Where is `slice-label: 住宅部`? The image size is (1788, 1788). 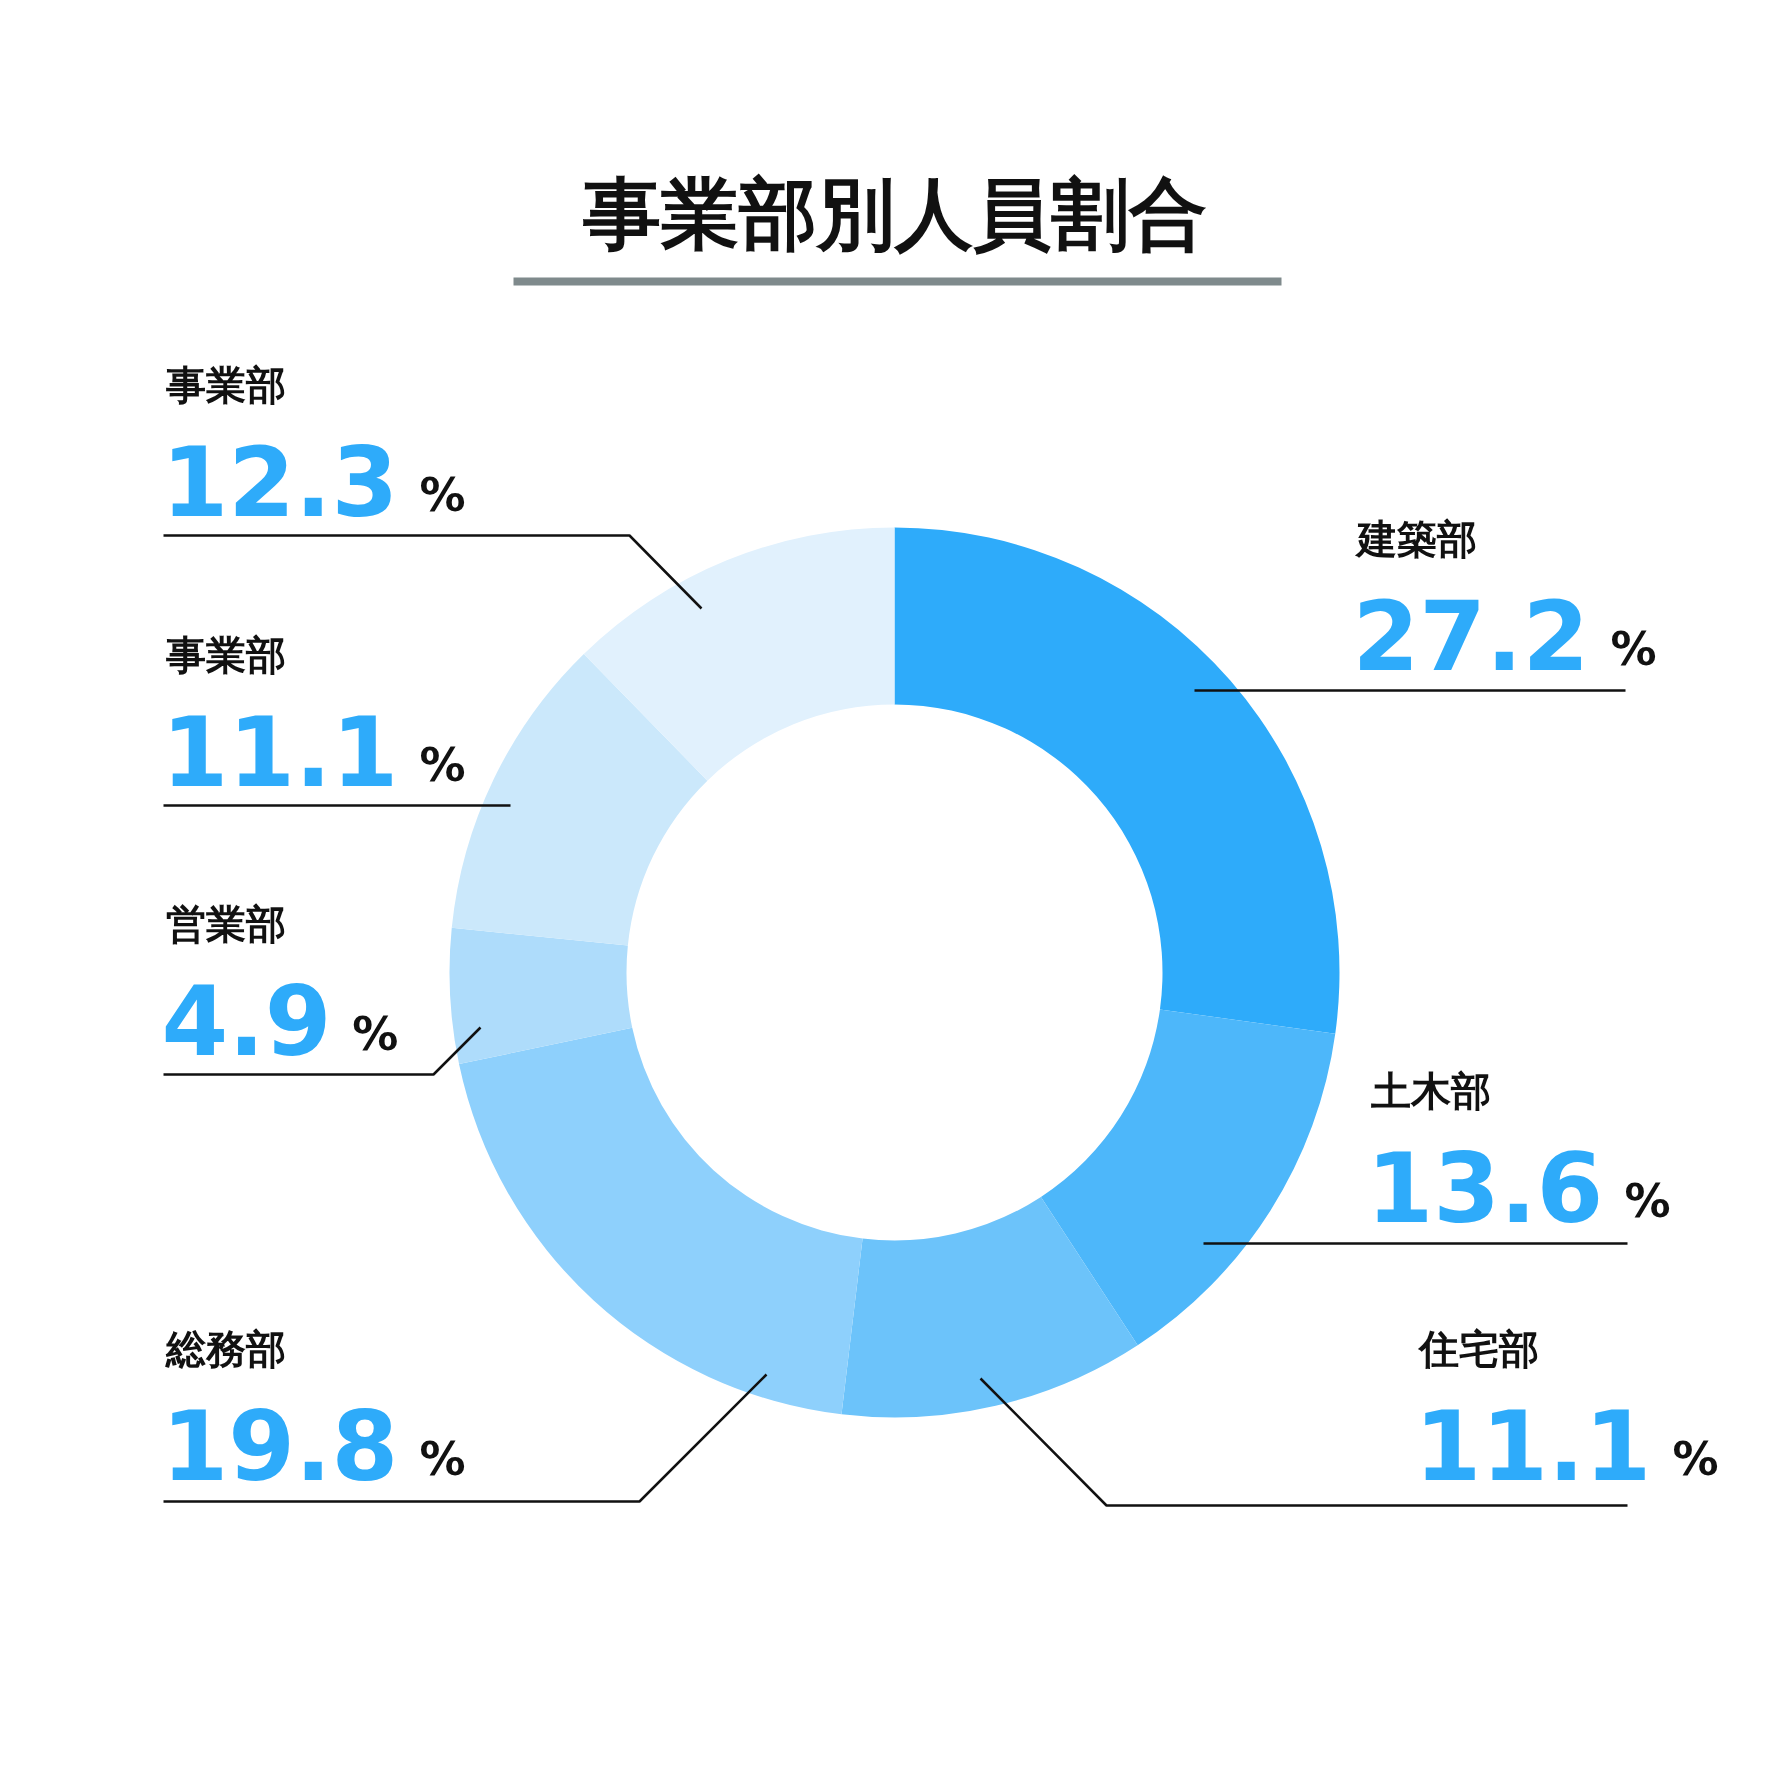 slice-label: 住宅部 is located at coordinates (1477, 1348).